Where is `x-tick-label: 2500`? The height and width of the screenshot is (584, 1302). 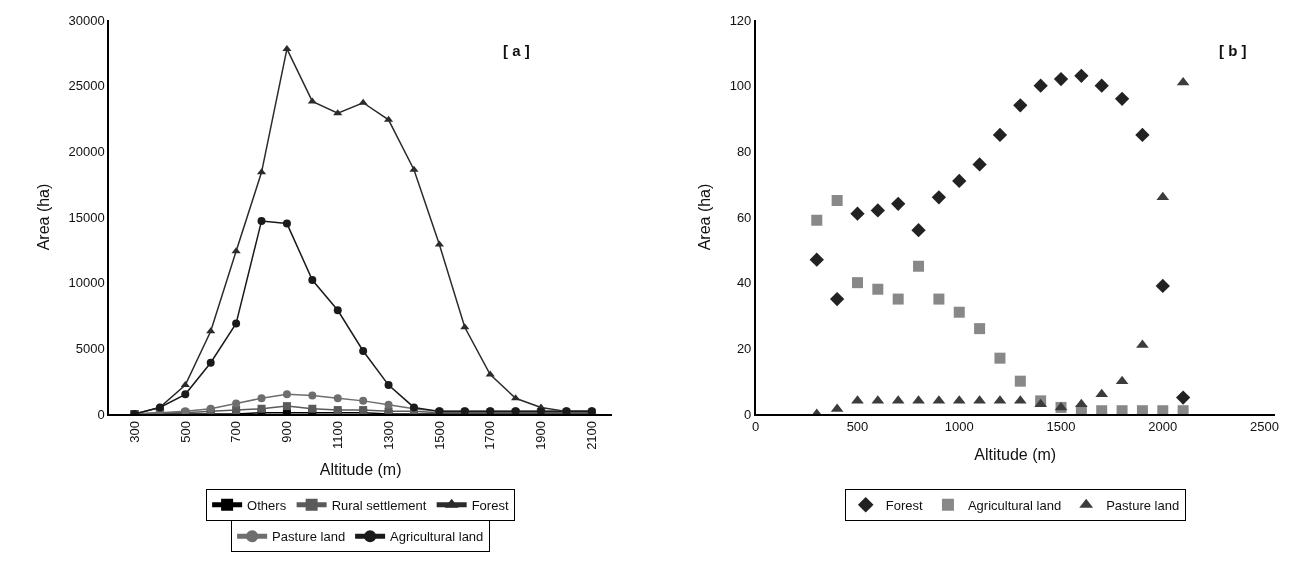
x-tick-label: 2500 is located at coordinates (1265, 427).